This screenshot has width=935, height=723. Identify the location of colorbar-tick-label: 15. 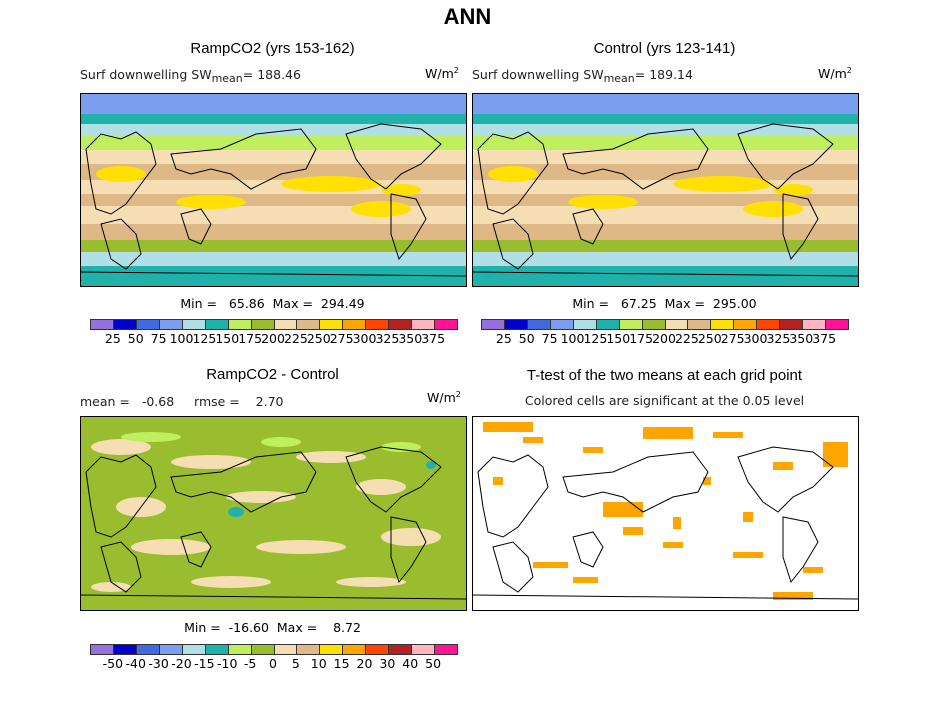
(341, 663).